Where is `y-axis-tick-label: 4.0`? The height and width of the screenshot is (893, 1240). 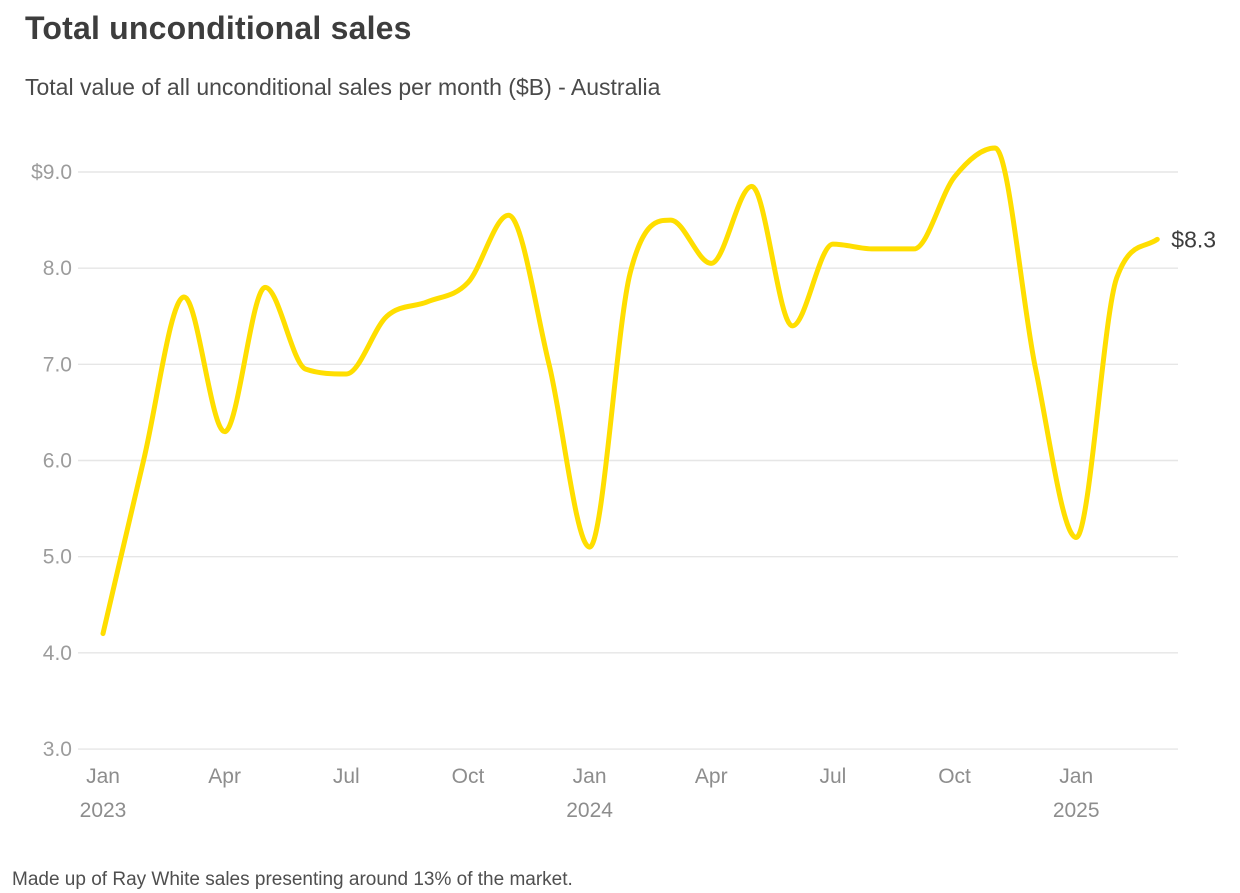 y-axis-tick-label: 4.0 is located at coordinates (57, 653).